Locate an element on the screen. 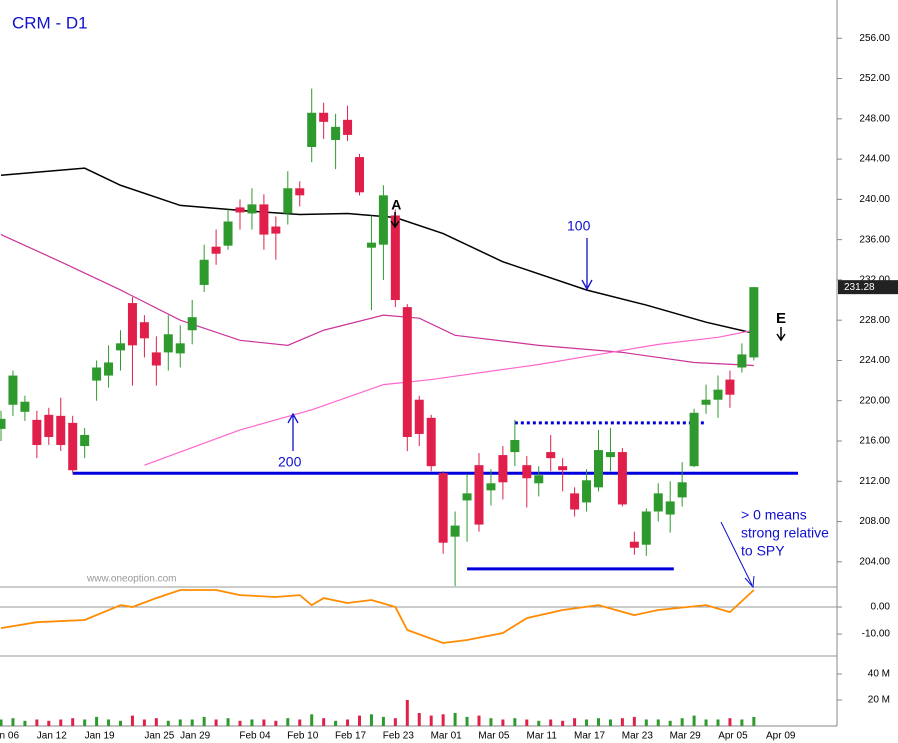 The height and width of the screenshot is (743, 898). arrow is located at coordinates (293, 431).